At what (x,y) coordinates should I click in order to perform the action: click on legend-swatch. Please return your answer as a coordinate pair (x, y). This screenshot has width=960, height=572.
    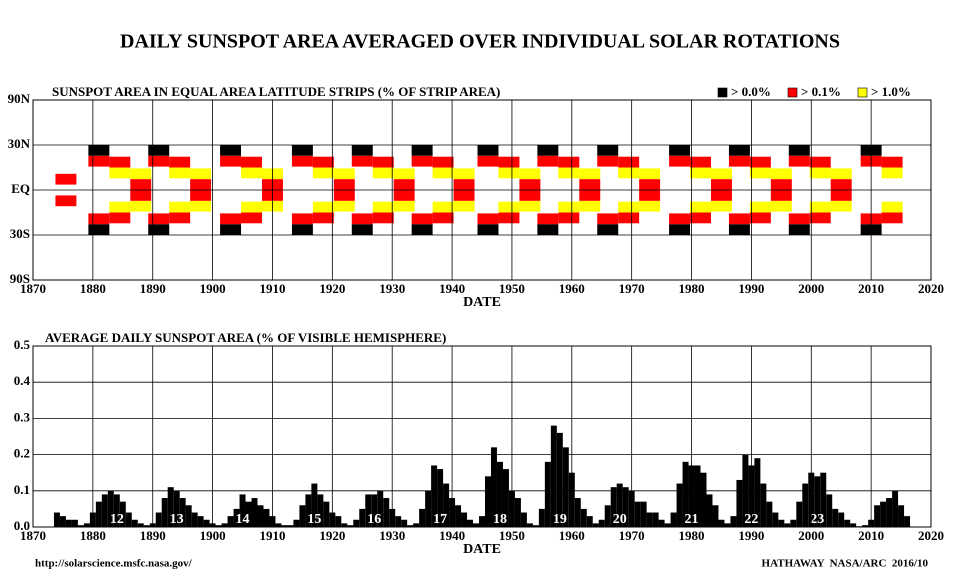
    Looking at the image, I should click on (792, 92).